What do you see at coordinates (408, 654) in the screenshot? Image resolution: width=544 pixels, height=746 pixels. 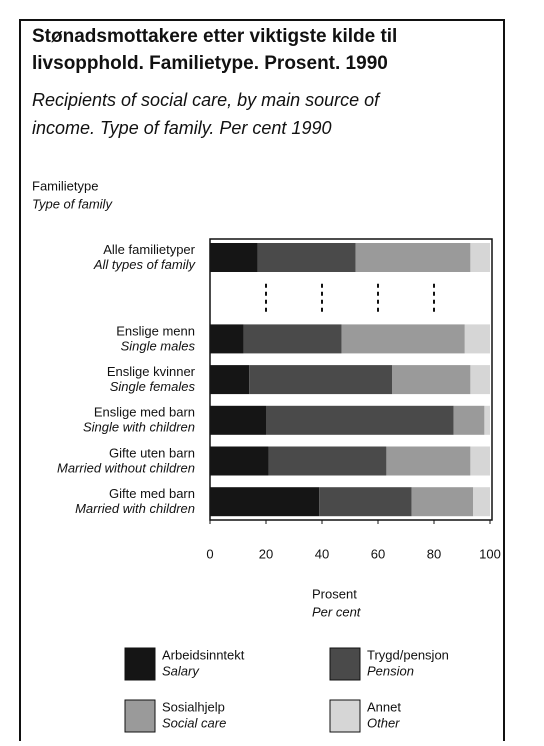 I see `legend-label: Trygd/pensjon` at bounding box center [408, 654].